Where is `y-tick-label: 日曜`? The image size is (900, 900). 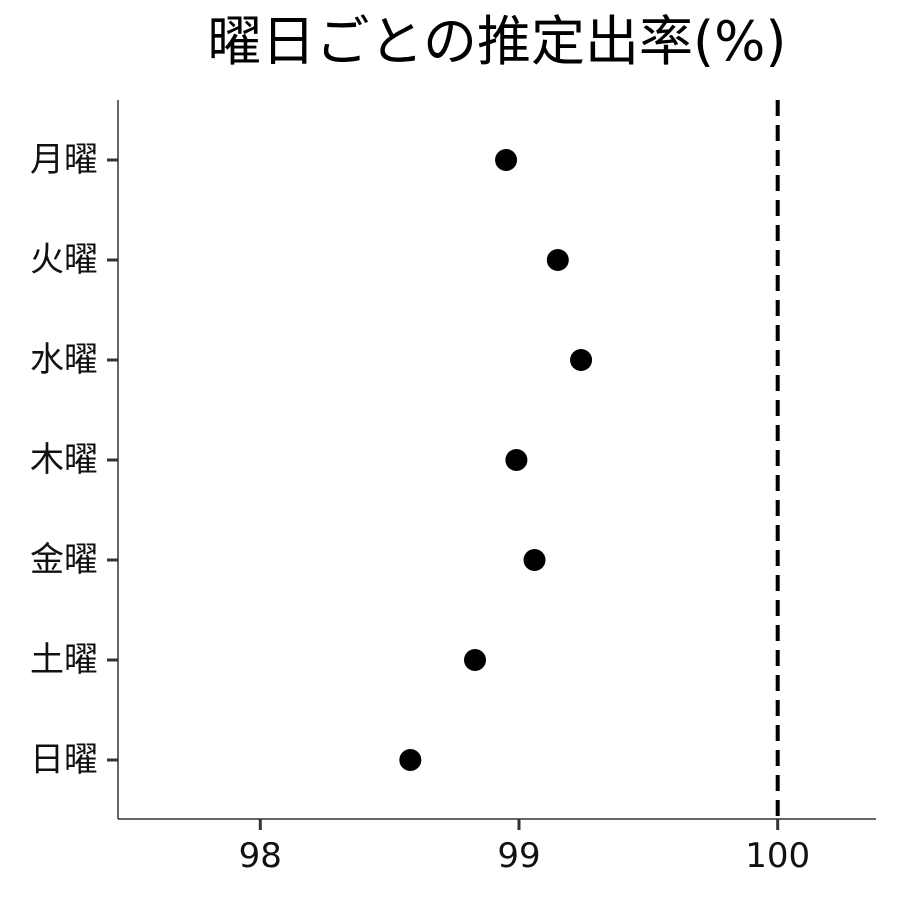
y-tick-label: 日曜 is located at coordinates (64, 760).